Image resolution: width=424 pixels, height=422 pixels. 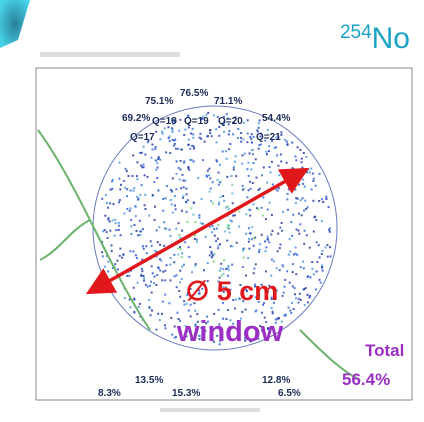 I want to click on charge-state: Q=20, so click(x=230, y=121).